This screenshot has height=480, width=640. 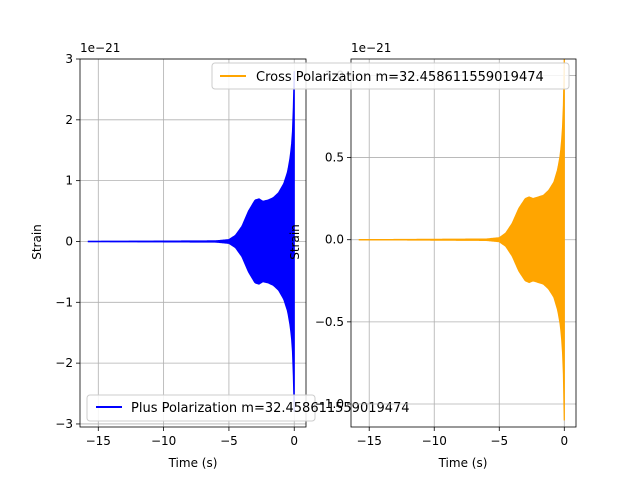 I want to click on legend: Plus Polarization m=32.458611559019474, so click(x=248, y=408).